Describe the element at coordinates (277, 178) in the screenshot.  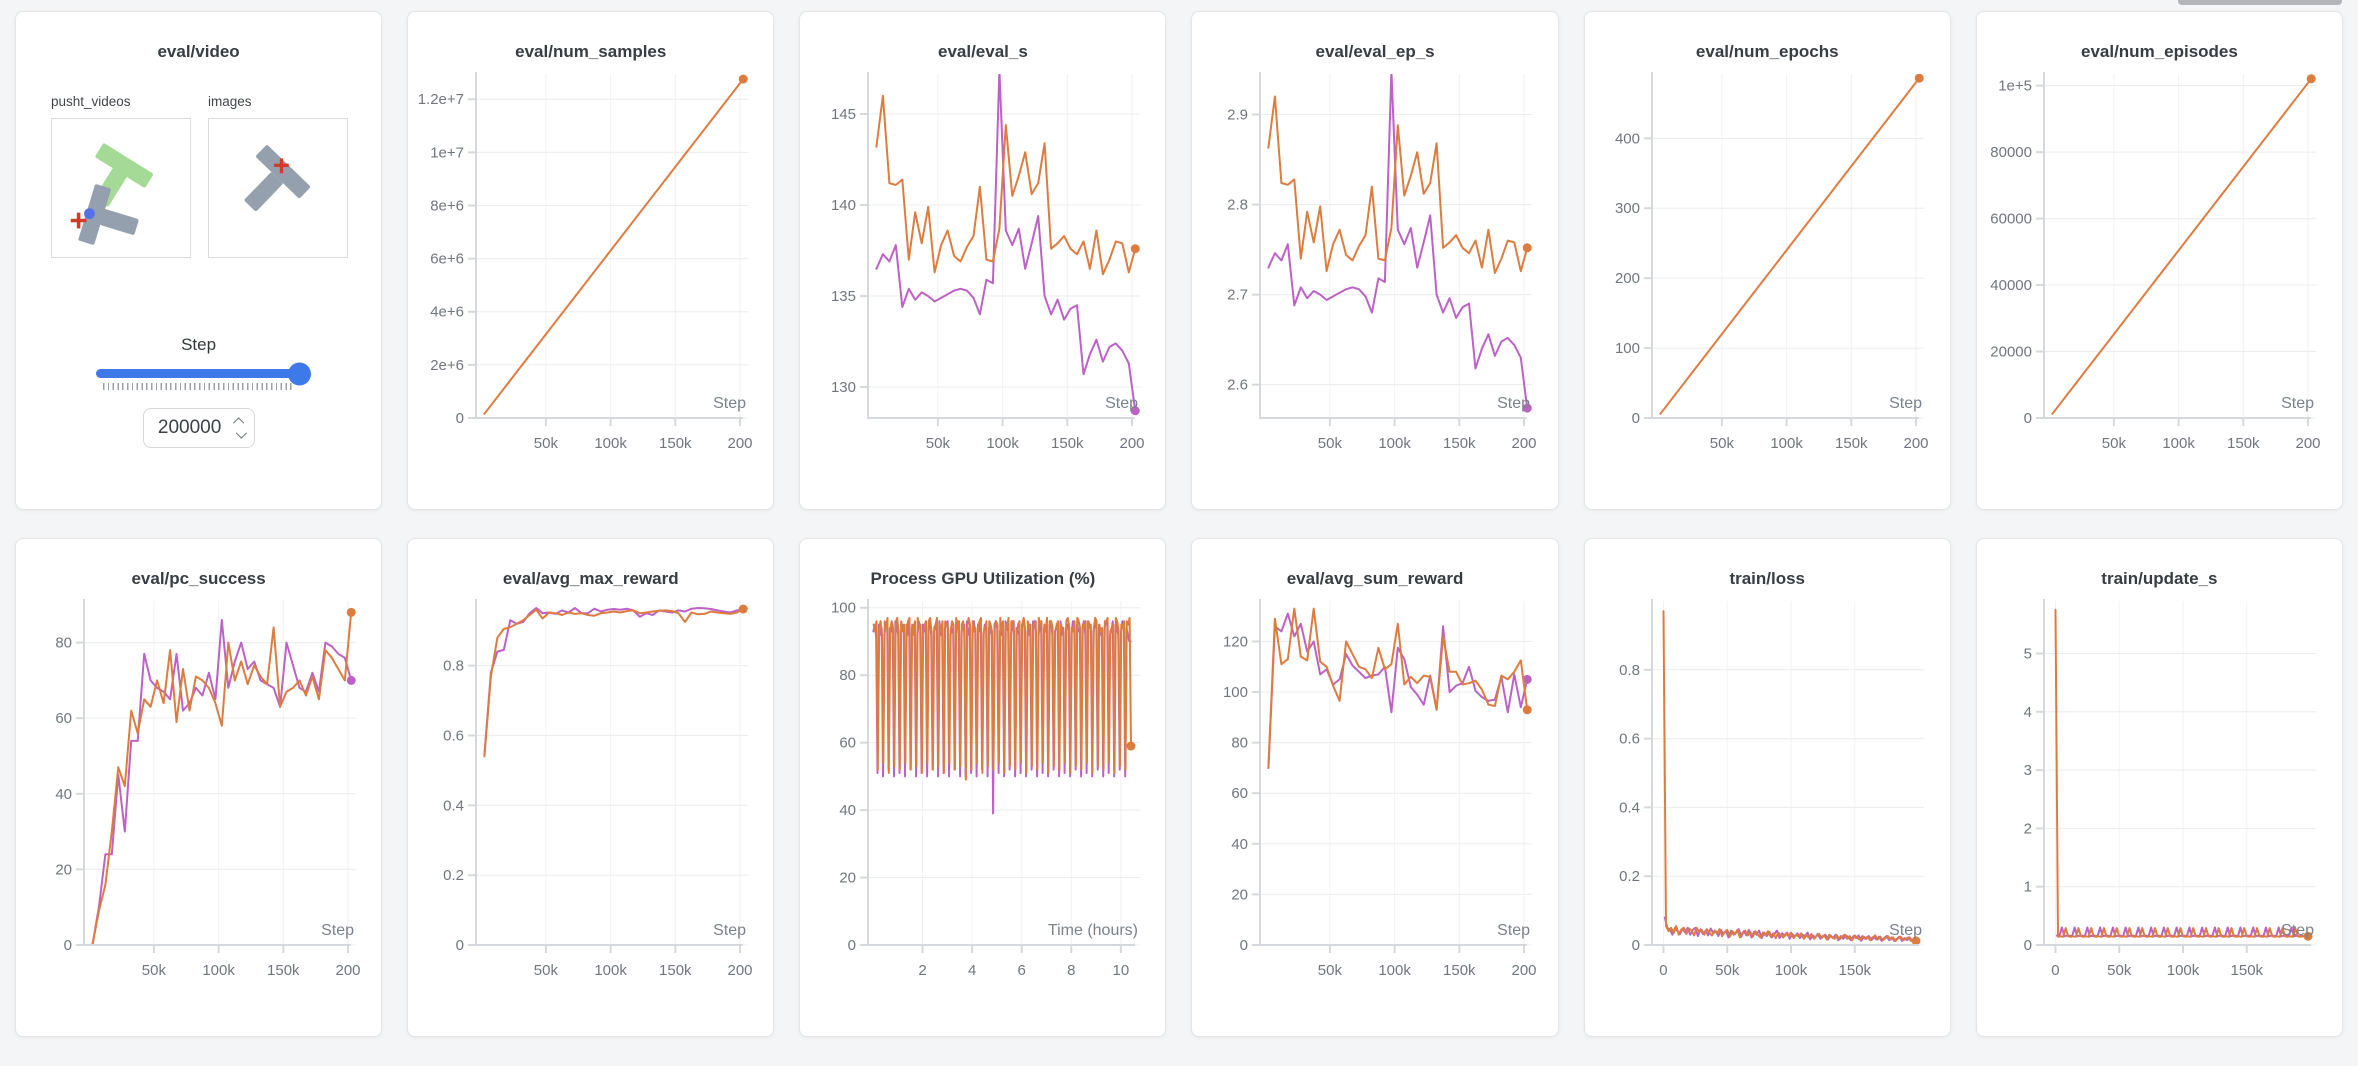
I see `gray-t-shape` at that location.